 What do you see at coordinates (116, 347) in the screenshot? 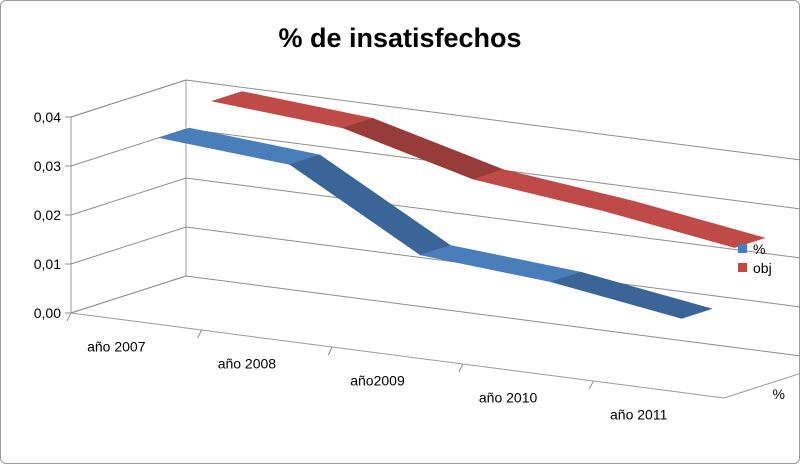
I see `category-tick-label: año 2007` at bounding box center [116, 347].